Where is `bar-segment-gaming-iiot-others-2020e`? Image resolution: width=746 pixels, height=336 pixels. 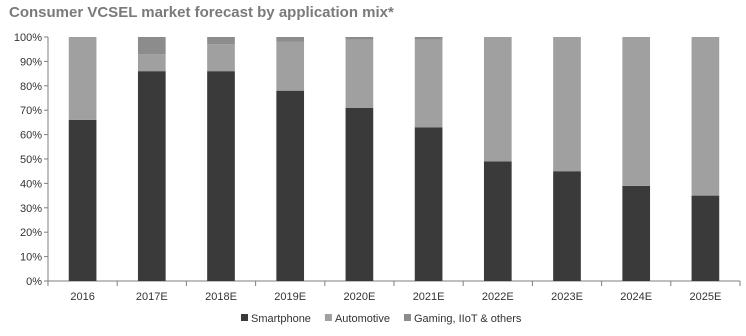
bar-segment-gaming-iiot-others-2020e is located at coordinates (359, 38).